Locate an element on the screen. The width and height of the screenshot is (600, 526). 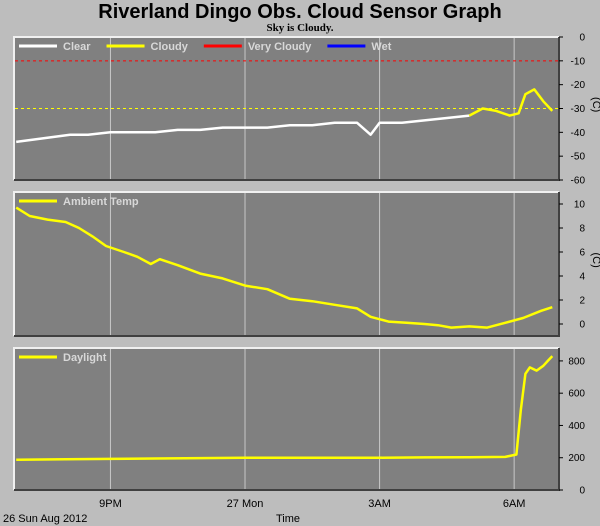
y-tick-label: 8 is located at coordinates (582, 229).